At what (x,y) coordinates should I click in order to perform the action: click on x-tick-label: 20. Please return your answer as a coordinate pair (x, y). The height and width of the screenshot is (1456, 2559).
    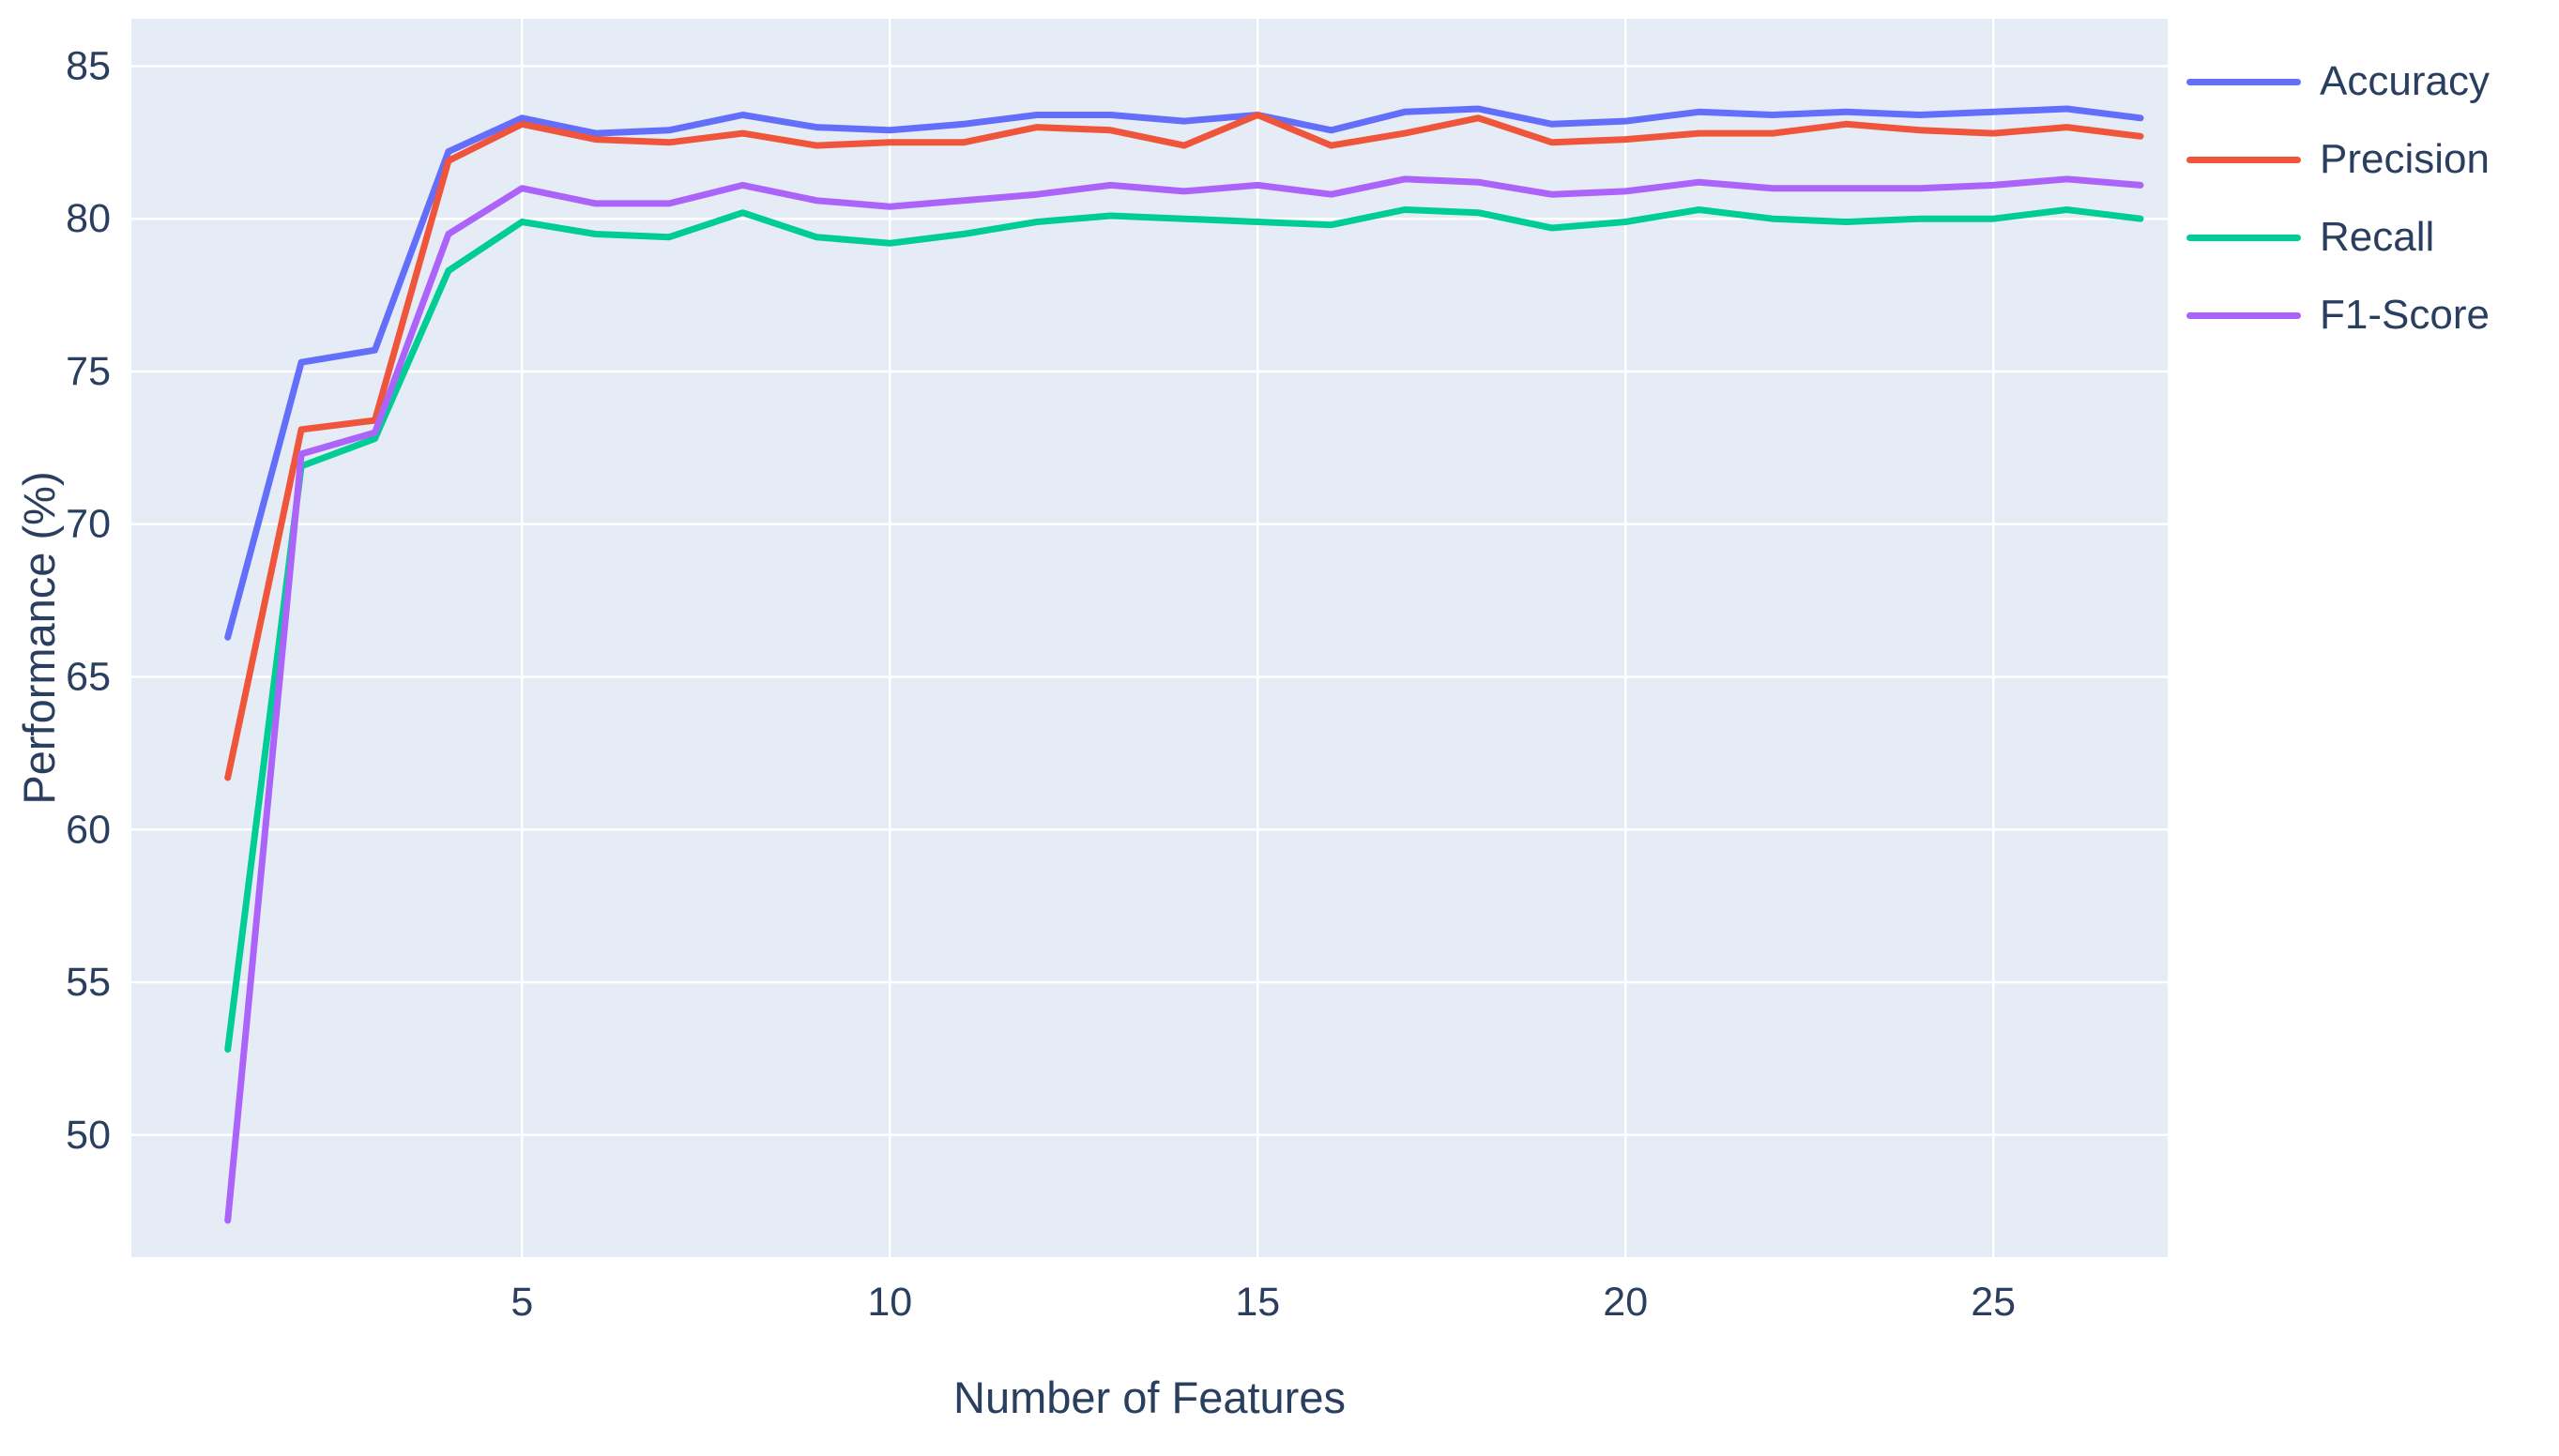
    Looking at the image, I should click on (1625, 1302).